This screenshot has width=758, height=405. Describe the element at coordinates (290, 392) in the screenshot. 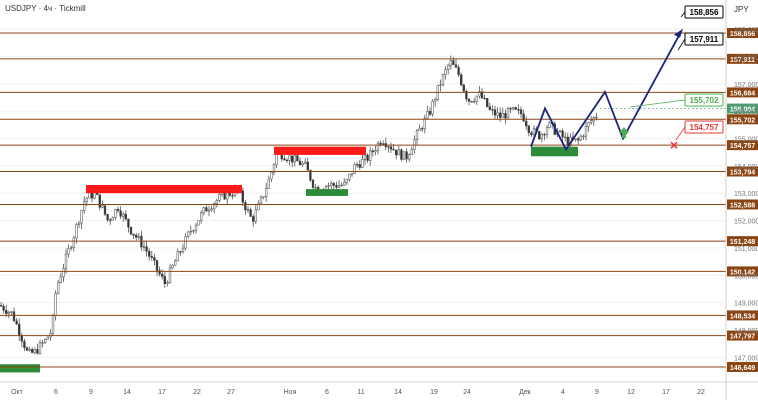

I see `x-tick-label: Ноя` at that location.